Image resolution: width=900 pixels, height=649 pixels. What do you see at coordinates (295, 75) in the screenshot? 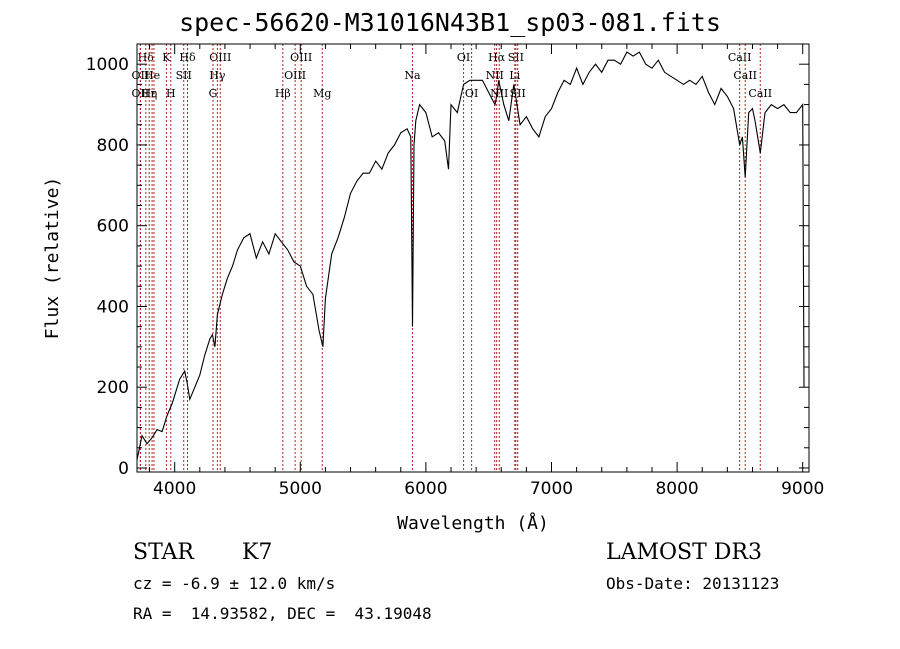
I see `line-label-14: OIII` at bounding box center [295, 75].